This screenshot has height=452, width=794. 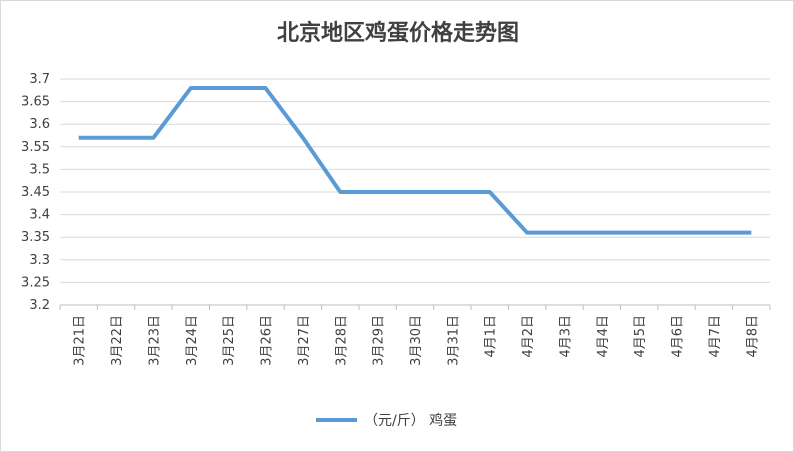 I want to click on x-tick-label: 3月22日, so click(x=117, y=340).